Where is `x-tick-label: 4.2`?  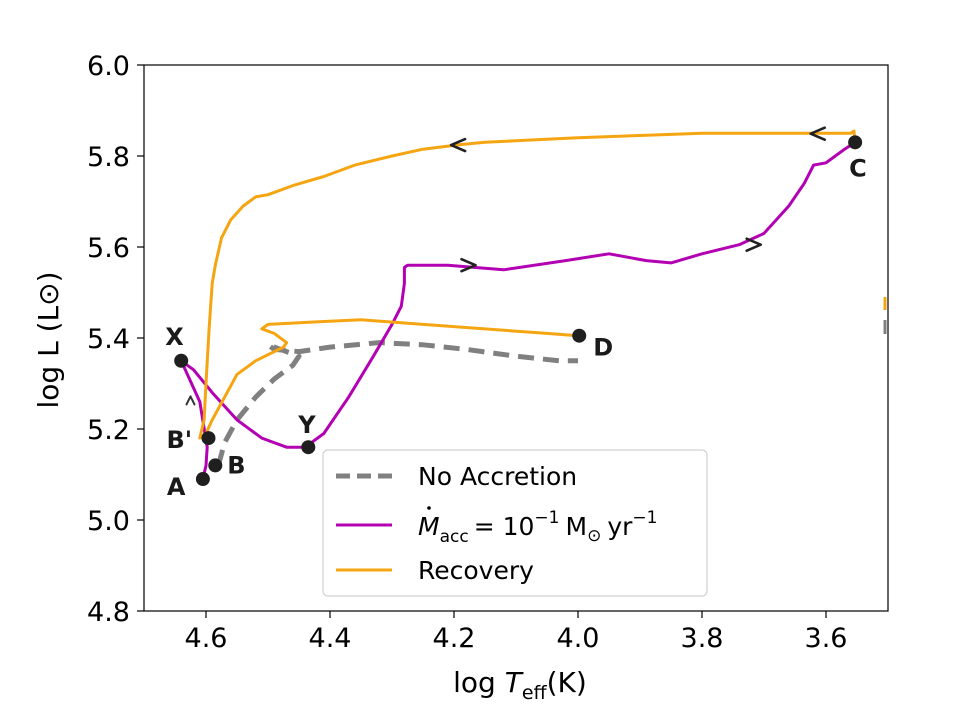 x-tick-label: 4.2 is located at coordinates (454, 638).